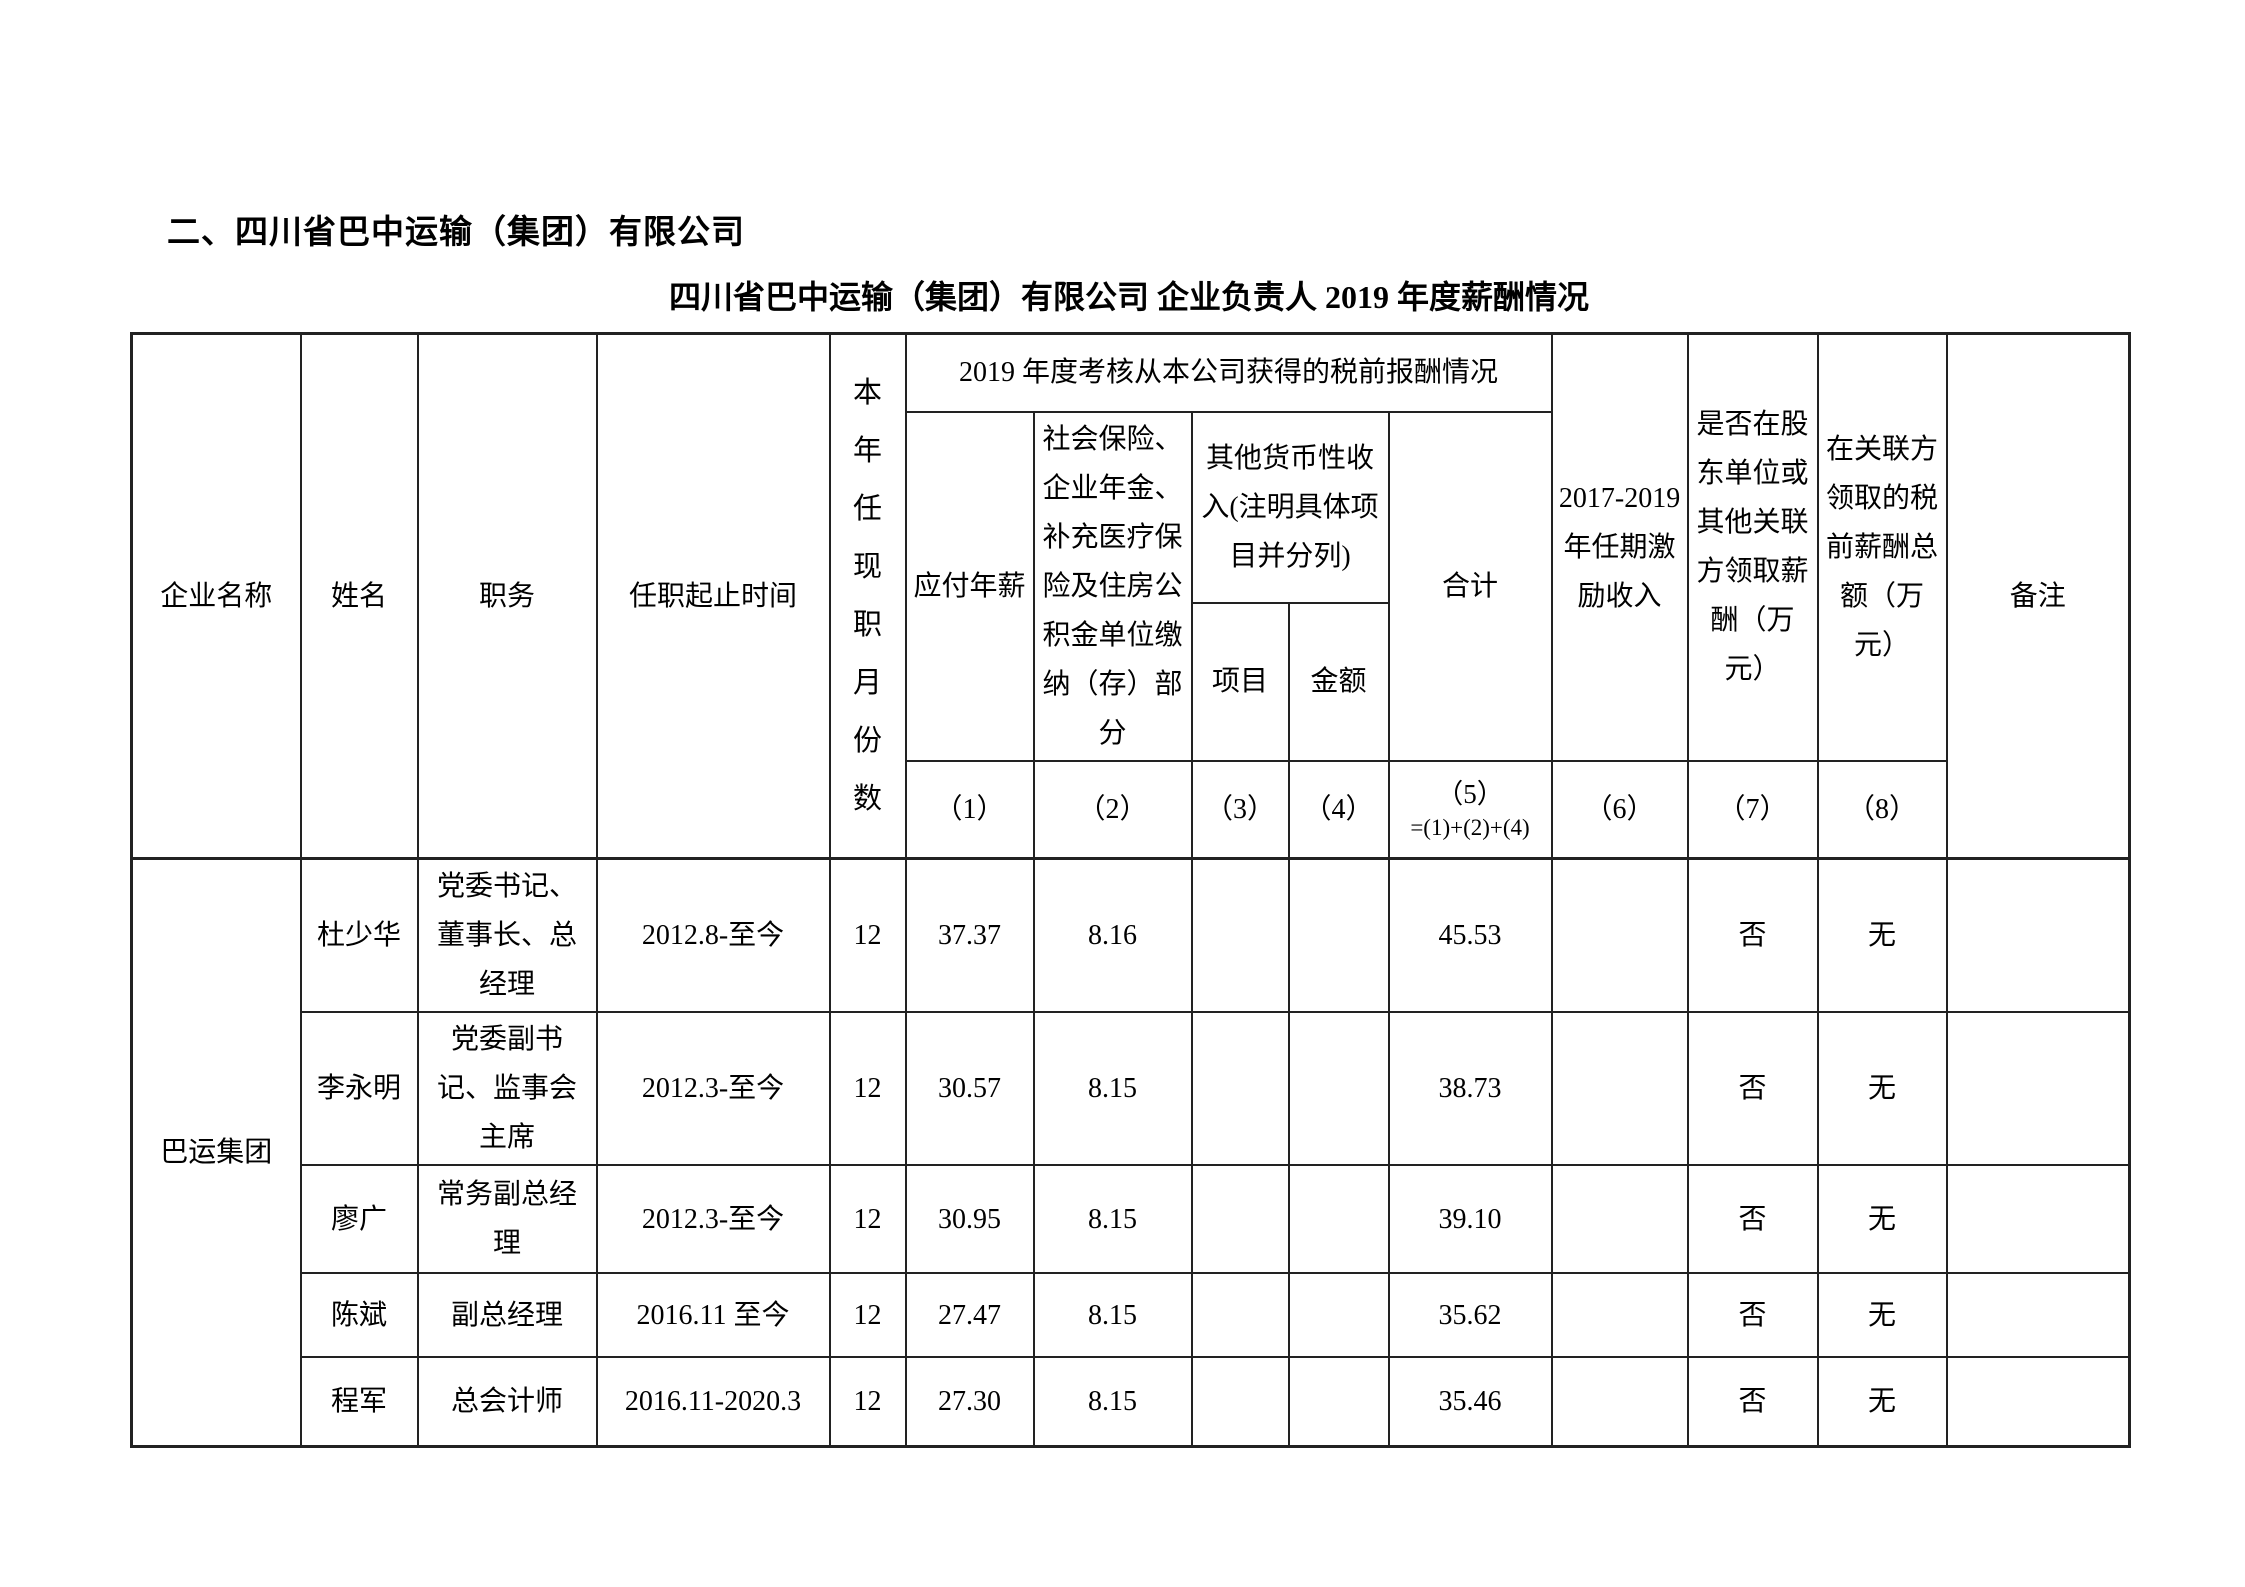 Image resolution: width=2245 pixels, height=1587 pixels. What do you see at coordinates (216, 596) in the screenshot?
I see `header-enterprise: 企业名称` at bounding box center [216, 596].